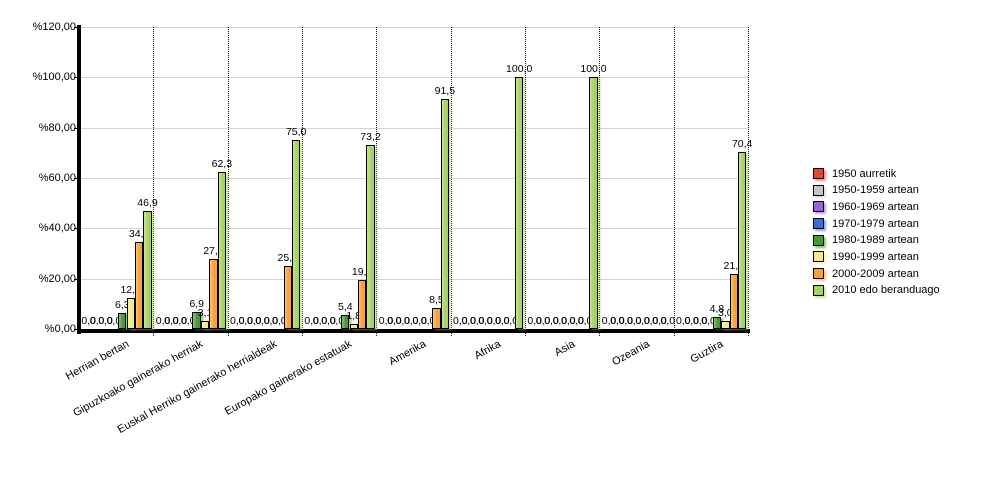 This screenshot has height=500, width=1000. What do you see at coordinates (875, 190) in the screenshot?
I see `legend-label: 1950-1959 artean` at bounding box center [875, 190].